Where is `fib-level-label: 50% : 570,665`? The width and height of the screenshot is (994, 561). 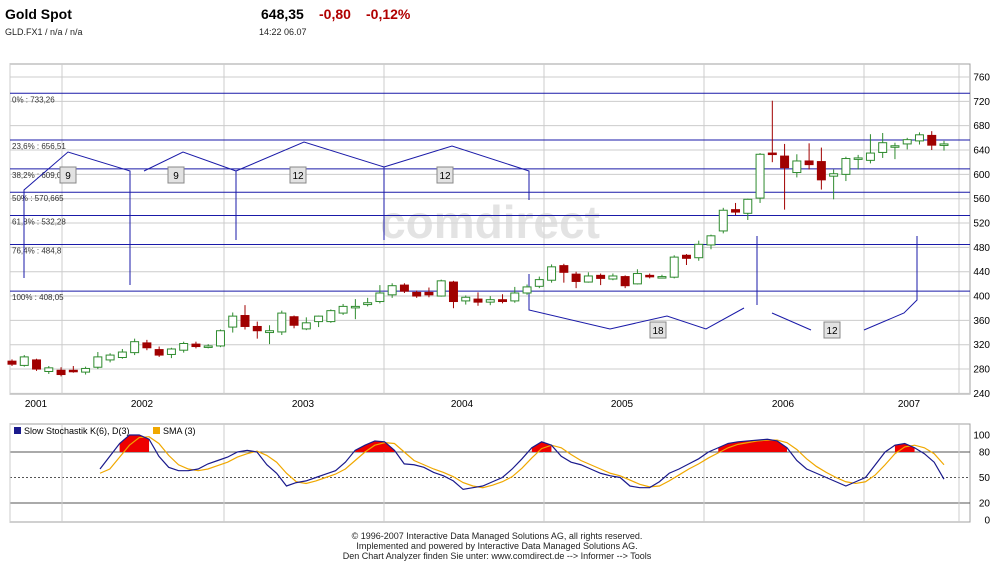
fib-level-label: 50% : 570,665 is located at coordinates (38, 198).